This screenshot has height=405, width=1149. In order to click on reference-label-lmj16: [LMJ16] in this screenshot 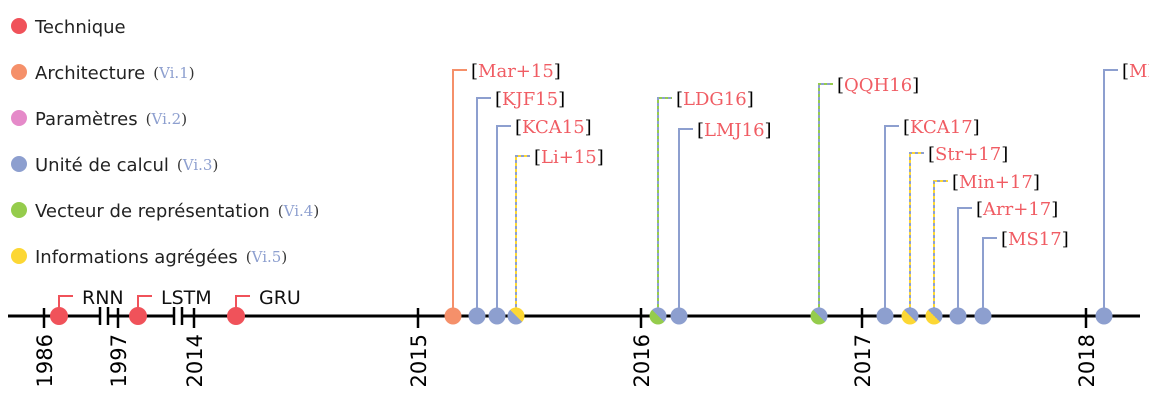, I will do `click(734, 130)`.